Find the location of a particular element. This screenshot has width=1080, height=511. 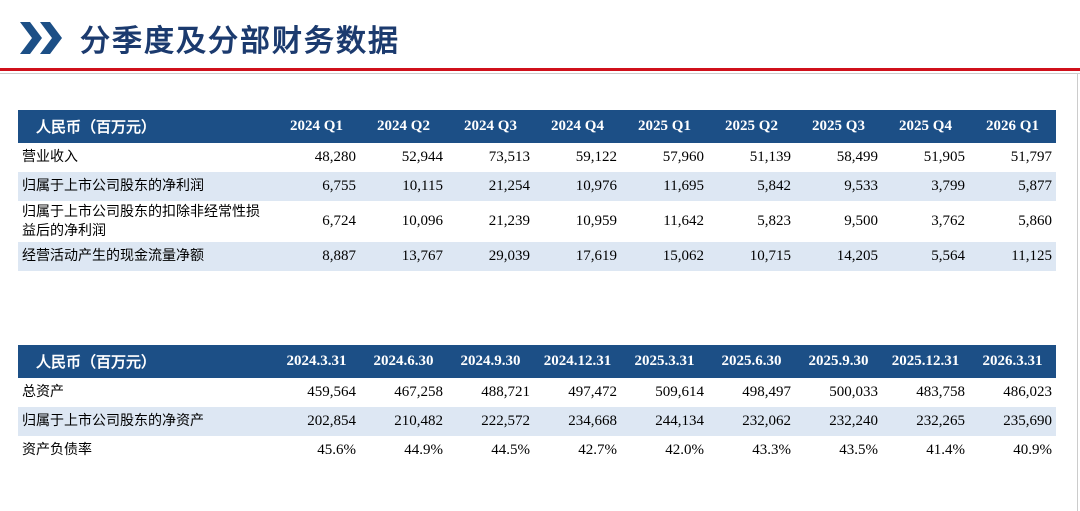

cell: 244,134 is located at coordinates (664, 421).